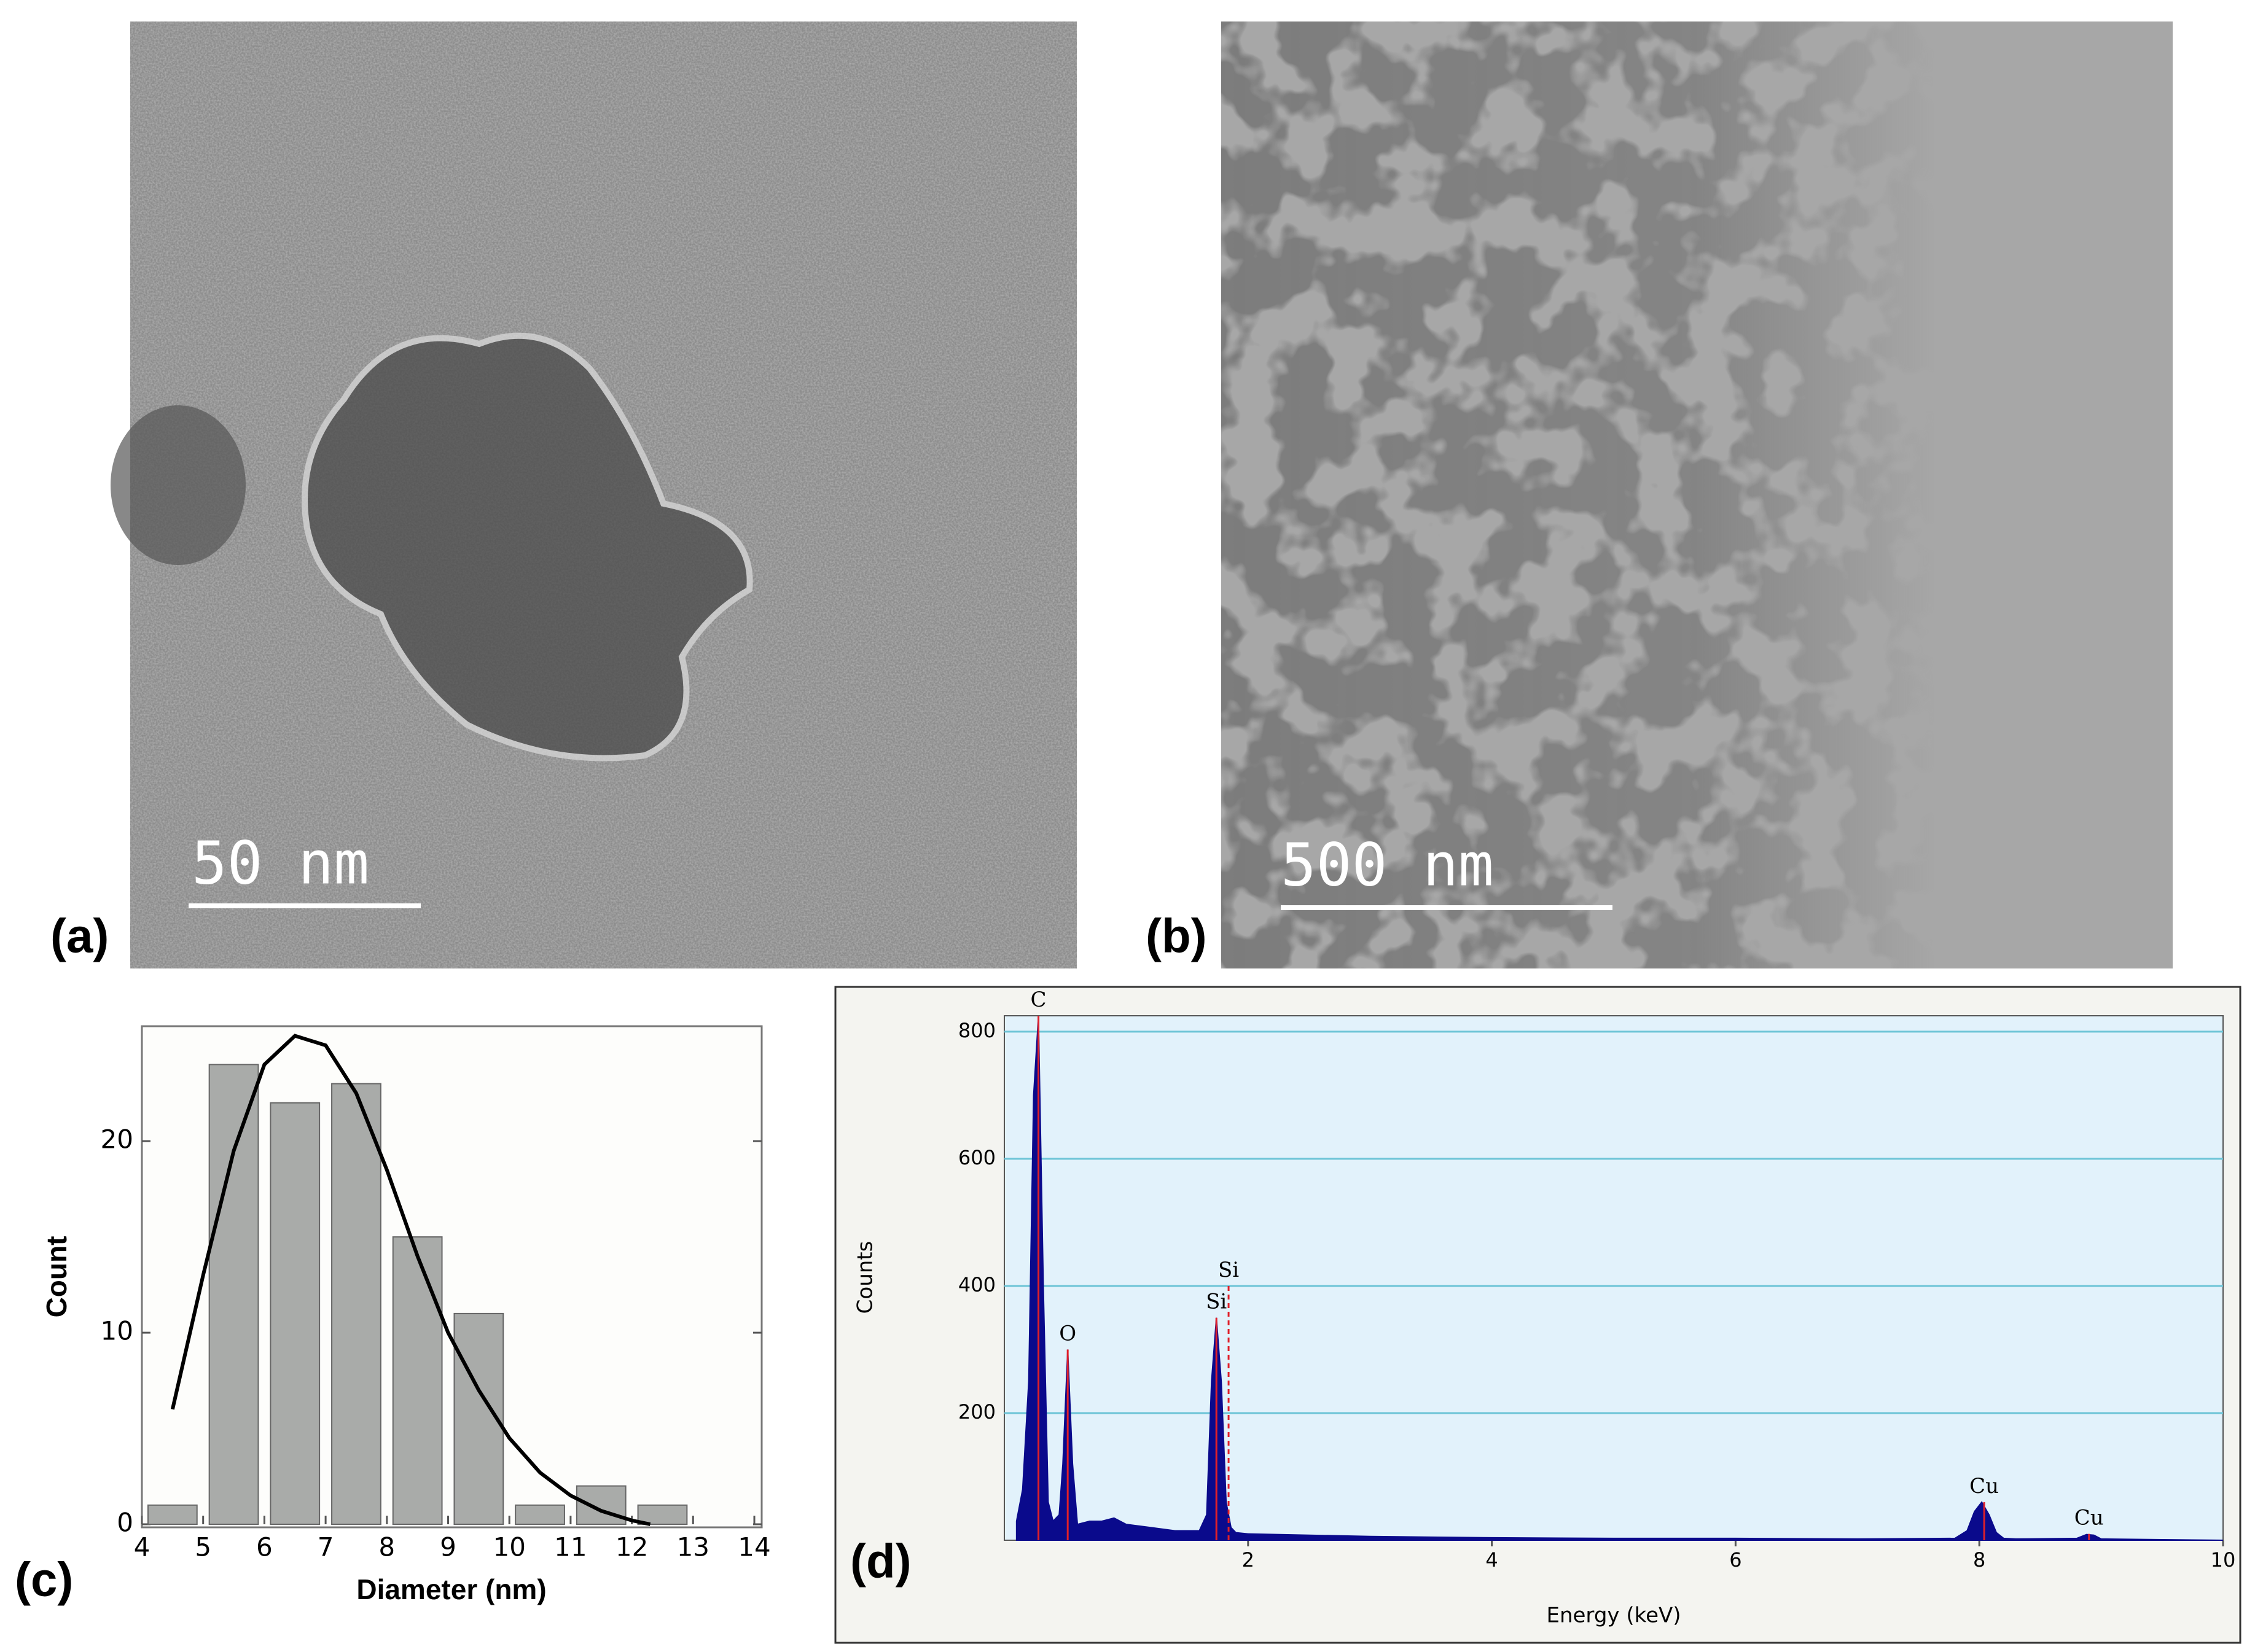  What do you see at coordinates (977, 1412) in the screenshot?
I see `y-tick-label: 200` at bounding box center [977, 1412].